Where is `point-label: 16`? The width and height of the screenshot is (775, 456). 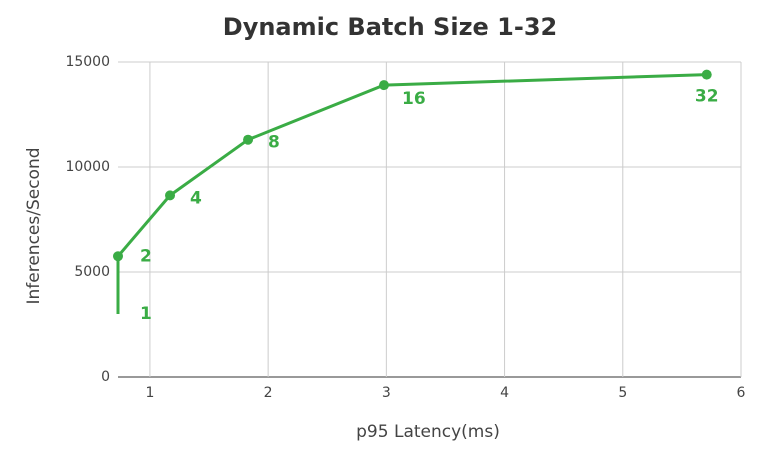 point-label: 16 is located at coordinates (414, 99).